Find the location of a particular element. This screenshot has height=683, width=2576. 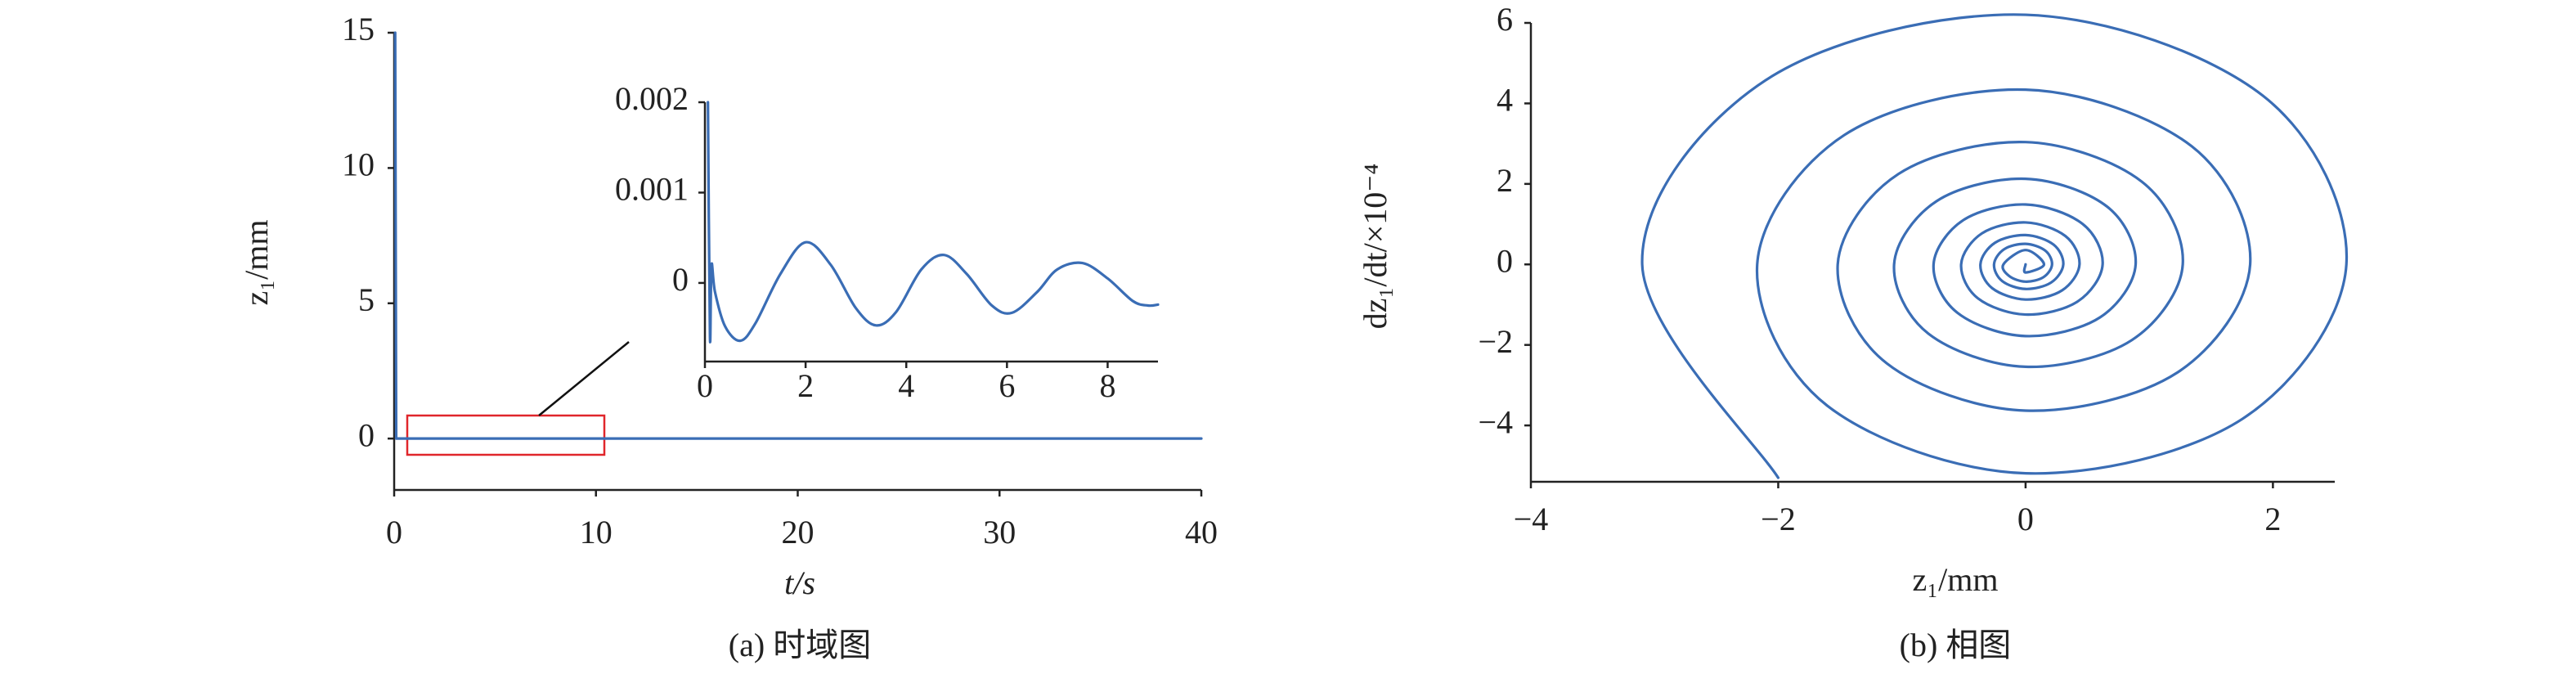

x-tick-label: 6 is located at coordinates (1007, 385).